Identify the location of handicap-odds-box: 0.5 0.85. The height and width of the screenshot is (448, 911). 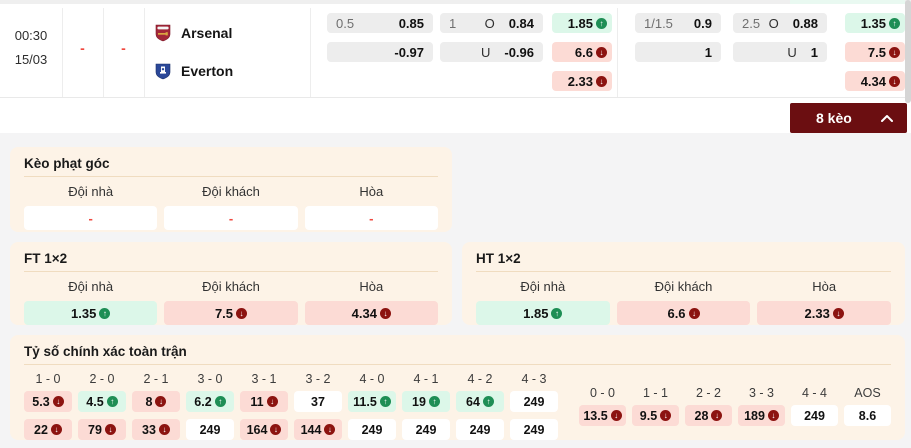
(380, 23).